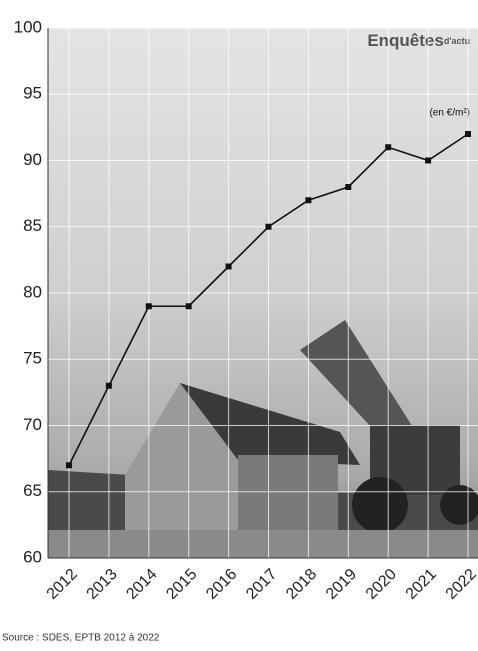 The height and width of the screenshot is (651, 478). I want to click on brand: Enquêtesd'actu, so click(418, 40).